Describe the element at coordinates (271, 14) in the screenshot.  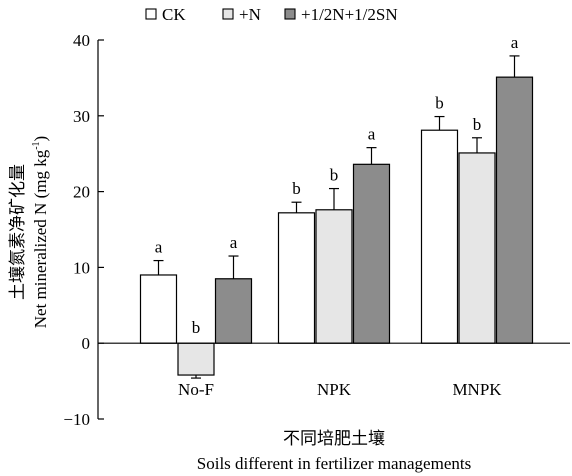
I see `legend: CK +N +1/2N+1/2SN` at that location.